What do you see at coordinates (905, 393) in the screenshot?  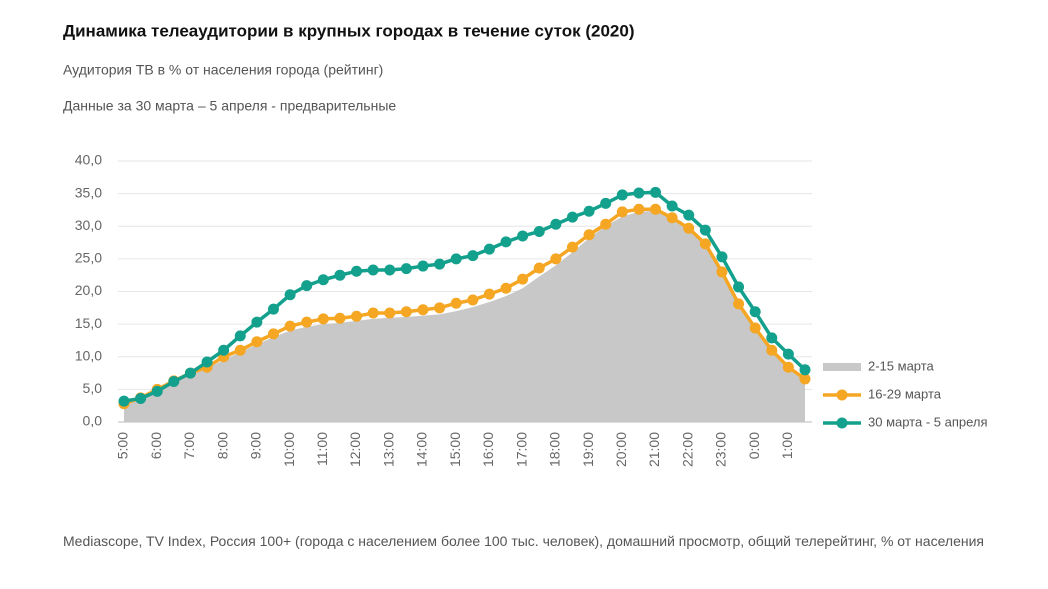 I see `legend-label: 16-29 марта` at bounding box center [905, 393].